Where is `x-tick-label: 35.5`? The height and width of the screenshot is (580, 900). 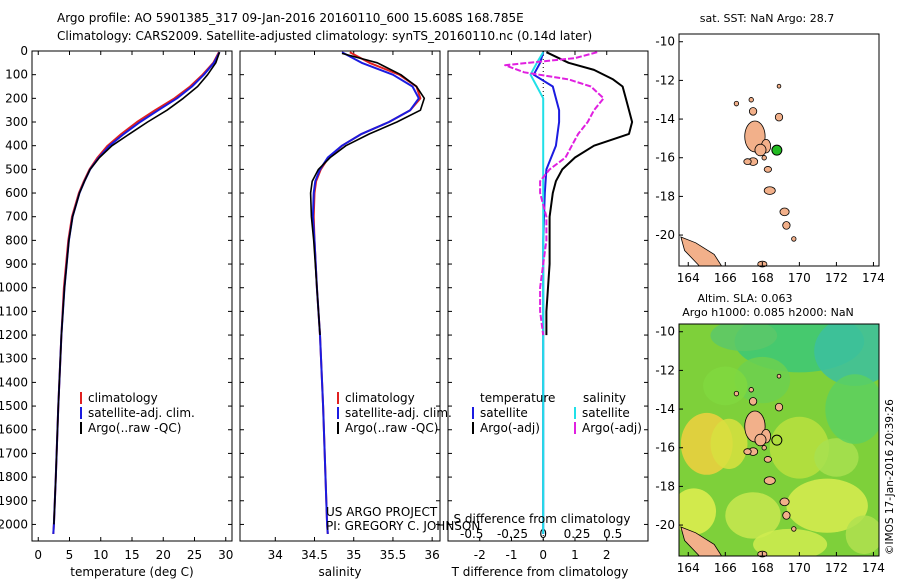
x-tick-label: 35.5 is located at coordinates (393, 555).